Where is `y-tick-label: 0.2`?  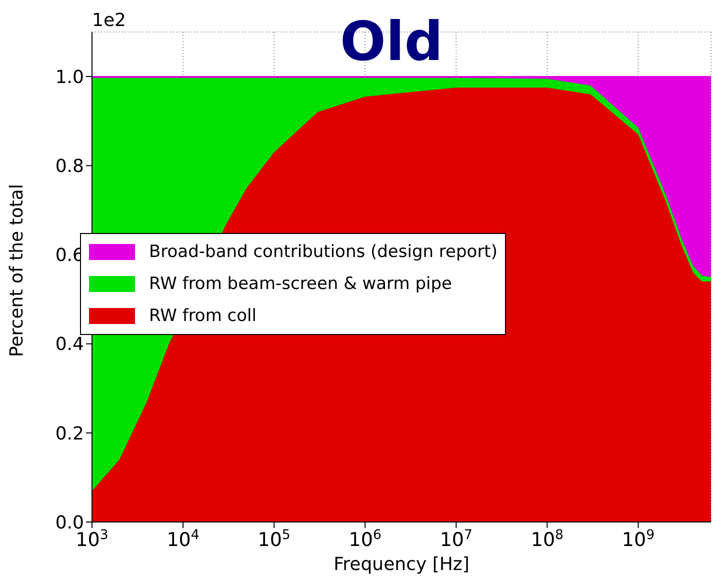 y-tick-label: 0.2 is located at coordinates (69, 433).